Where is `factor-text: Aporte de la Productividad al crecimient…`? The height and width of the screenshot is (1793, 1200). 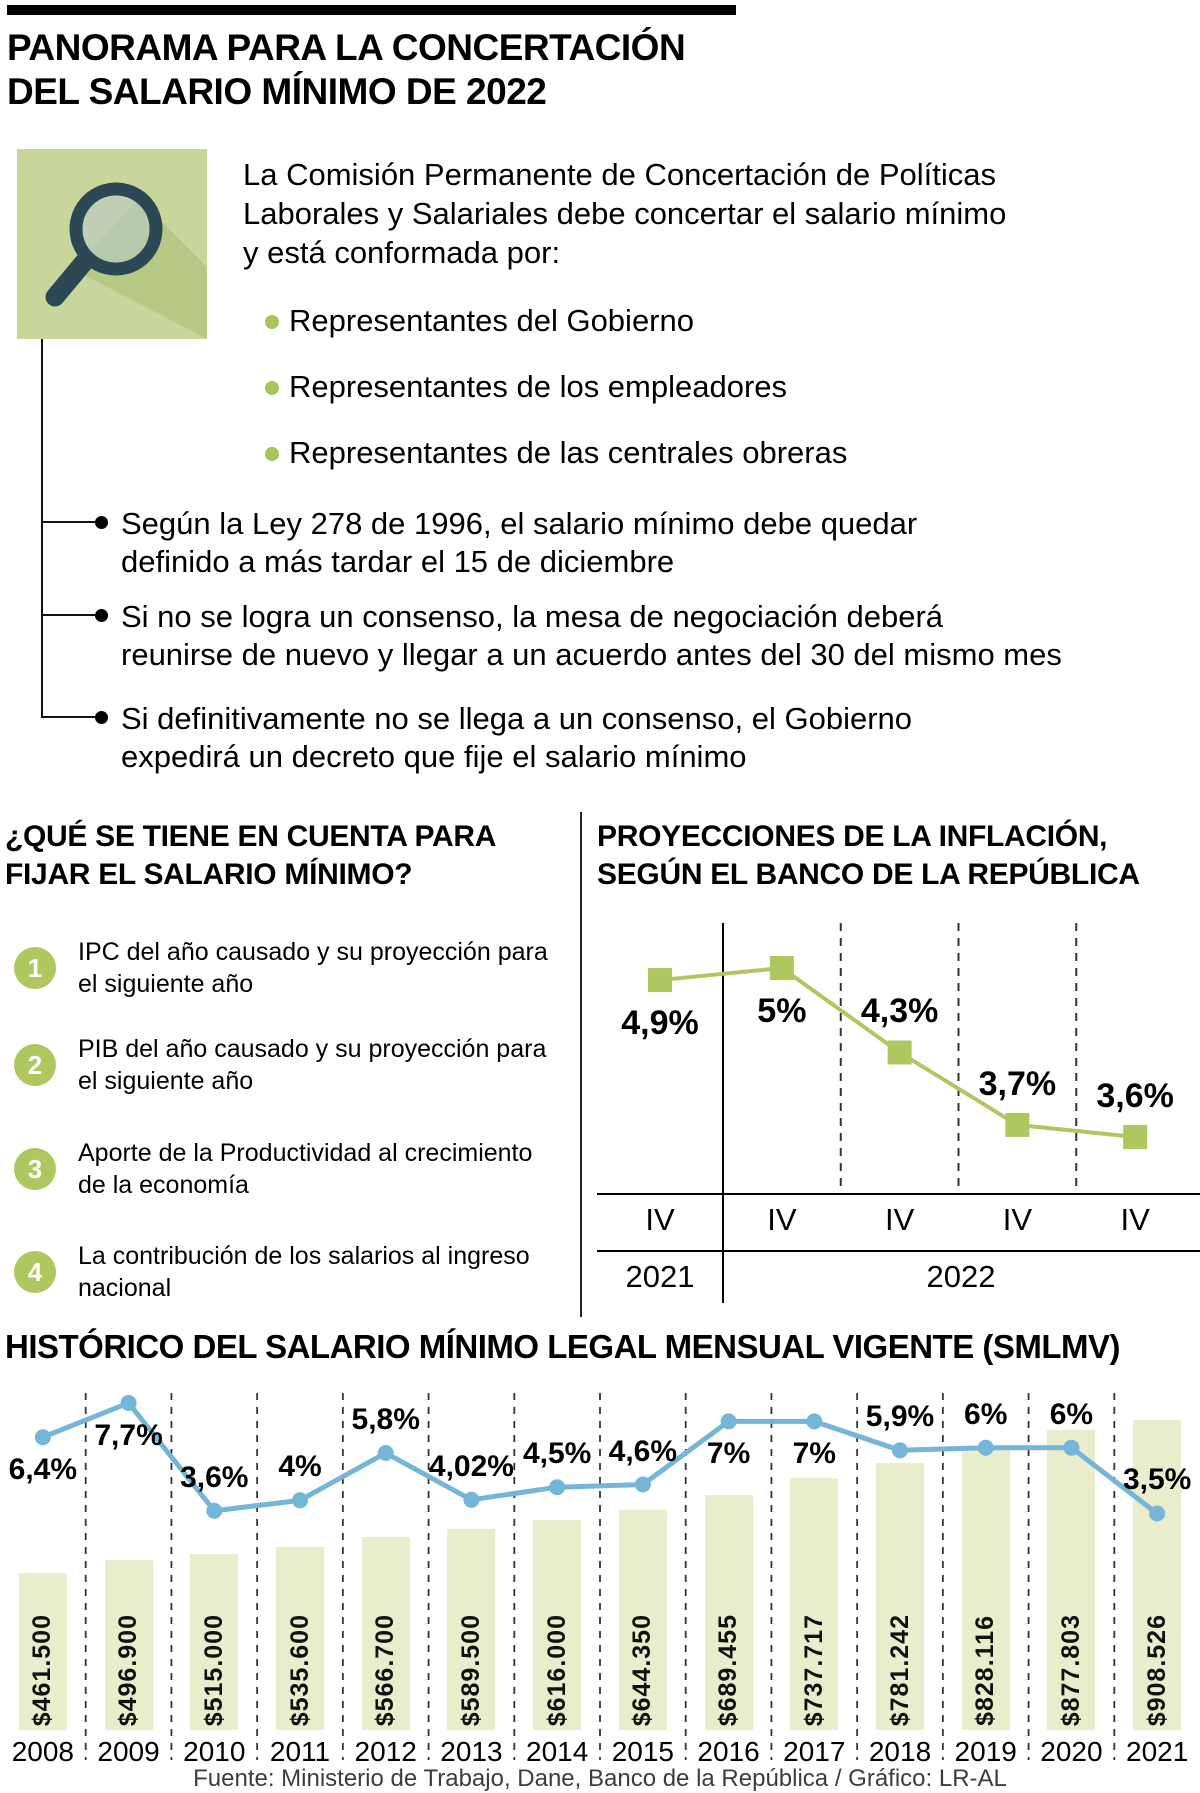 factor-text: Aporte de la Productividad al crecimient… is located at coordinates (305, 1169).